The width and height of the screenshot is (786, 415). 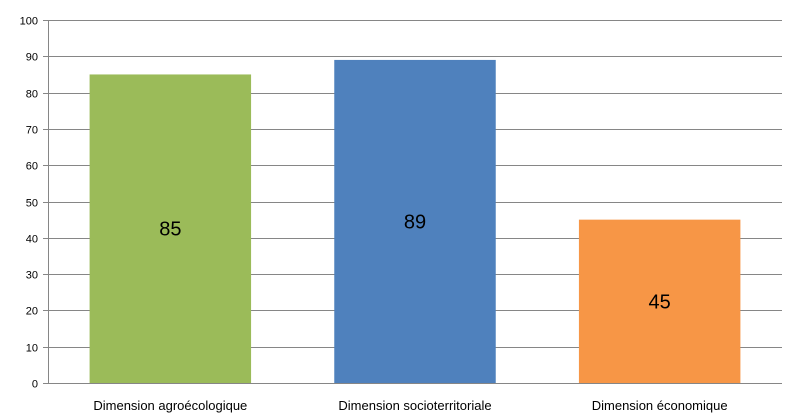 What do you see at coordinates (170, 405) in the screenshot?
I see `x-category-label: Dimension agroécologique` at bounding box center [170, 405].